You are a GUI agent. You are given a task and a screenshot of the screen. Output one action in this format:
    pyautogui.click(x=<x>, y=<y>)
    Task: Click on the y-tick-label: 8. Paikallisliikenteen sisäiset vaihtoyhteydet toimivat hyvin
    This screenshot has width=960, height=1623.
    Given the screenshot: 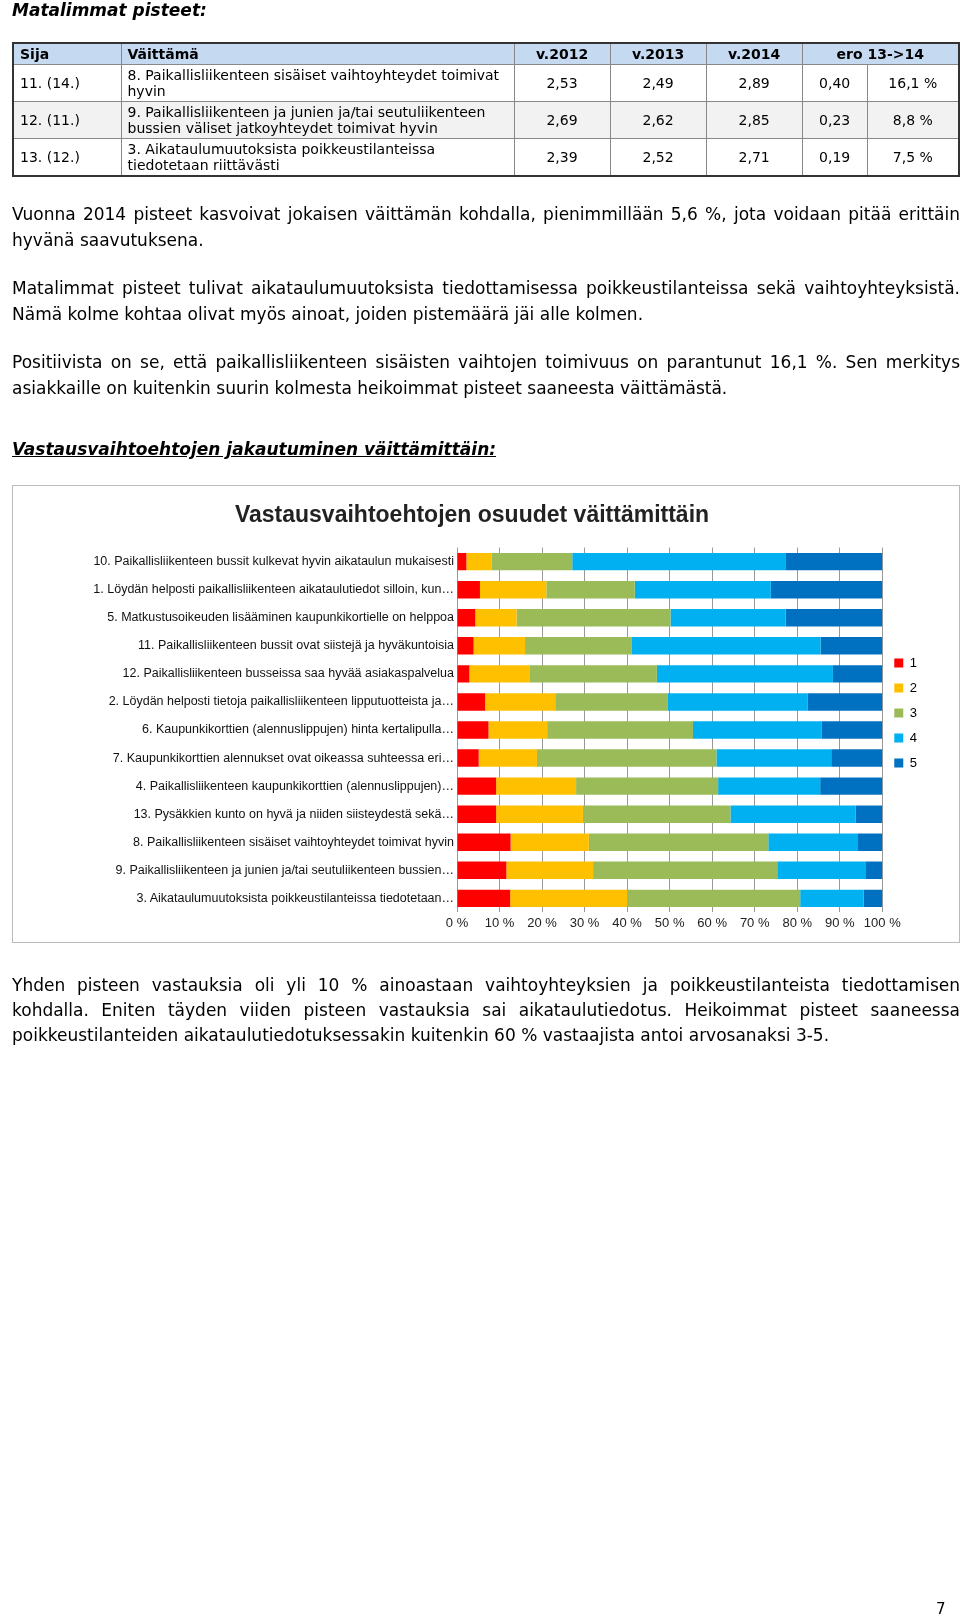 What is the action you would take?
    pyautogui.click(x=294, y=841)
    